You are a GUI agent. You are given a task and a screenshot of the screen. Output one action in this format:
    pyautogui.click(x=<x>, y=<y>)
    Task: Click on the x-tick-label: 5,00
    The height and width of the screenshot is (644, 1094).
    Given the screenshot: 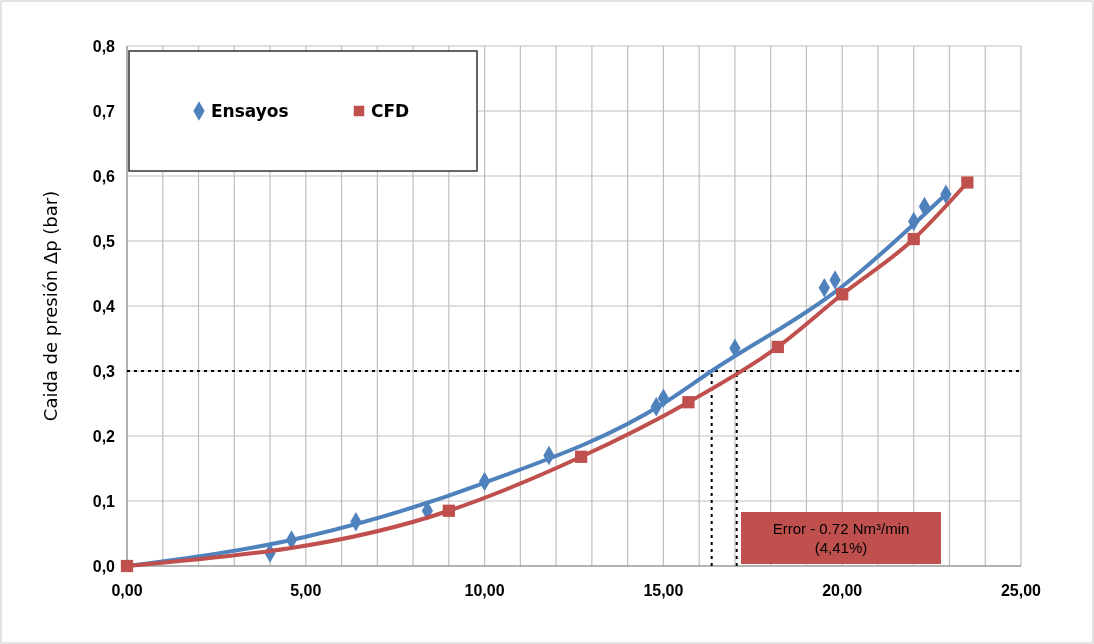 What is the action you would take?
    pyautogui.click(x=306, y=590)
    